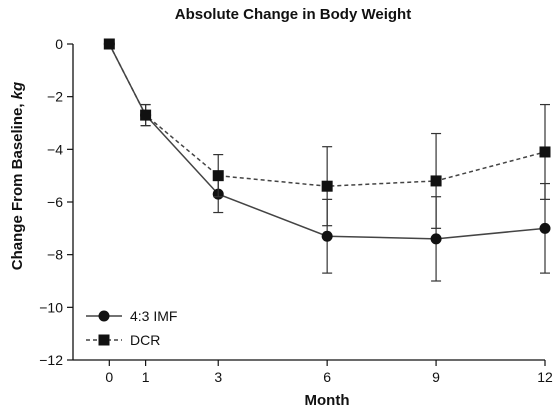 This screenshot has height=413, width=560. I want to click on legend-label-dcr: DCR, so click(145, 340).